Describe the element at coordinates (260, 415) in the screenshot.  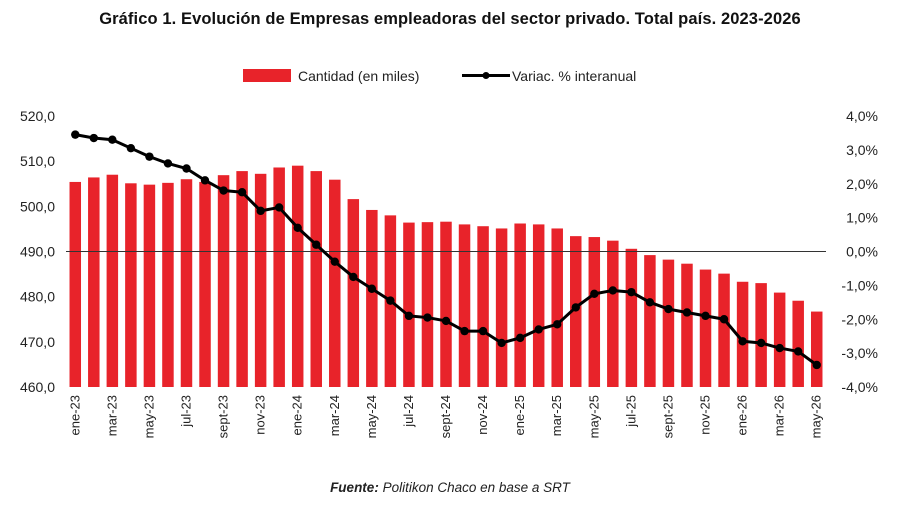
I see `x-tick: nov-23` at that location.